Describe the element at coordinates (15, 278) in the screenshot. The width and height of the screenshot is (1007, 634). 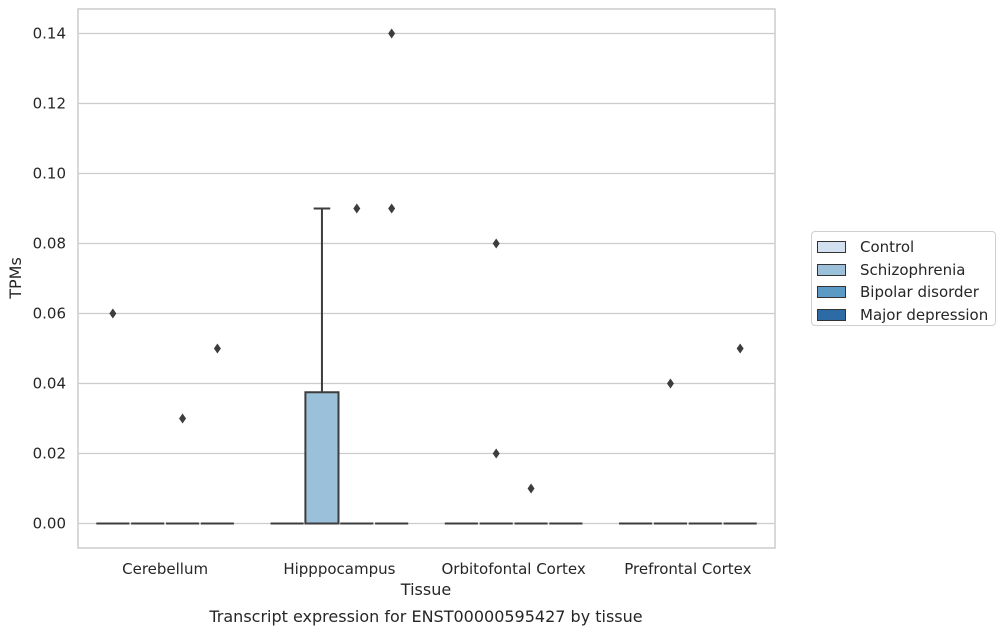
I see `y-axis-title: TPMs` at that location.